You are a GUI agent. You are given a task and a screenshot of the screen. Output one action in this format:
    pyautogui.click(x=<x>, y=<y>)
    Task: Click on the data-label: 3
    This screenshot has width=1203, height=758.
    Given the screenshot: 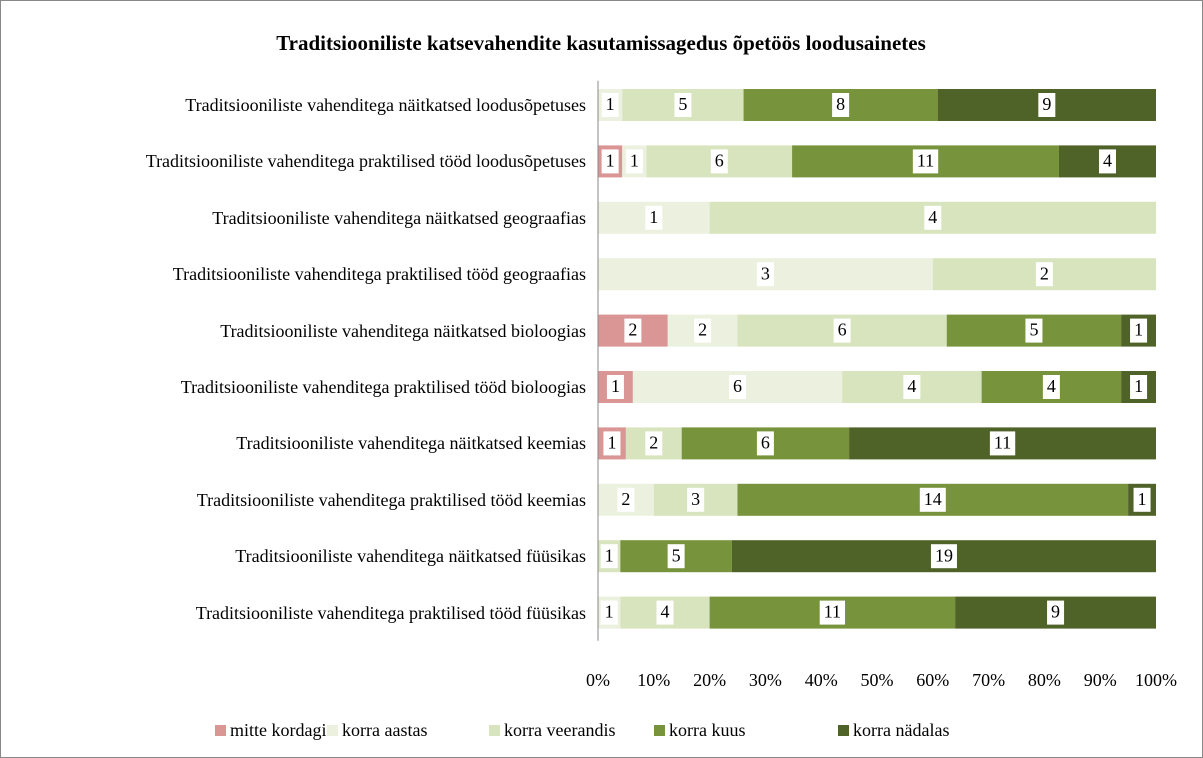 What is the action you would take?
    pyautogui.click(x=765, y=273)
    